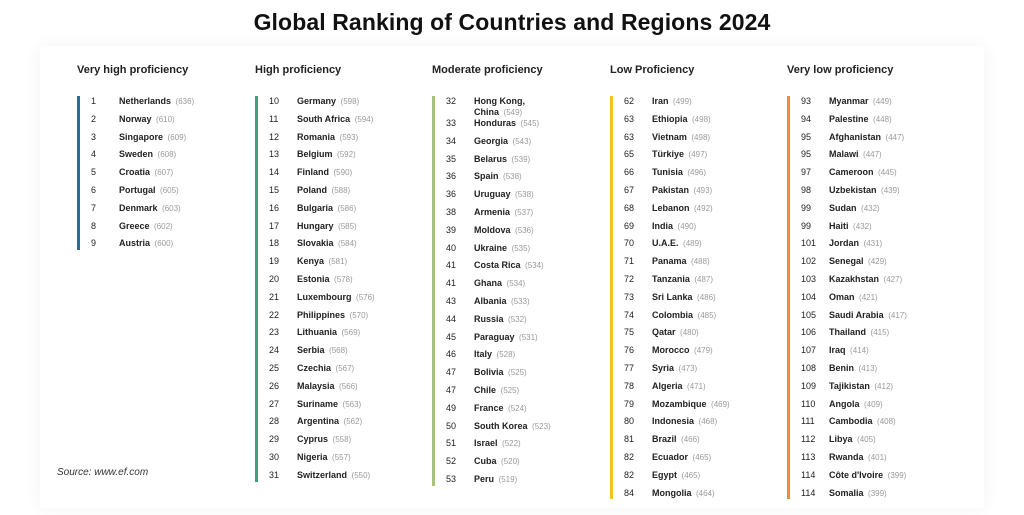  I want to click on country-name: Türkiye (497), so click(679, 154).